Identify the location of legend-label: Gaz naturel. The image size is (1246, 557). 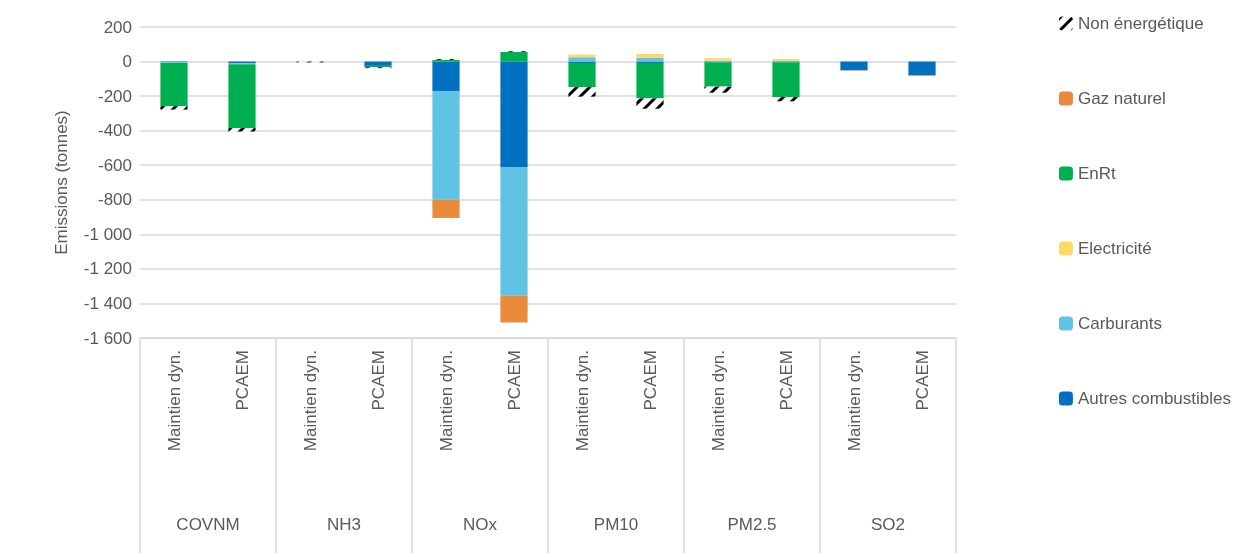
(1121, 98).